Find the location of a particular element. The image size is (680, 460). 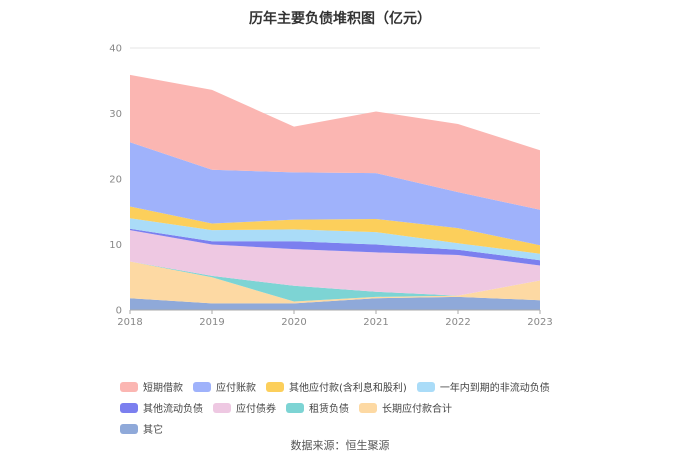

y-tick-label: 30 is located at coordinates (115, 114).